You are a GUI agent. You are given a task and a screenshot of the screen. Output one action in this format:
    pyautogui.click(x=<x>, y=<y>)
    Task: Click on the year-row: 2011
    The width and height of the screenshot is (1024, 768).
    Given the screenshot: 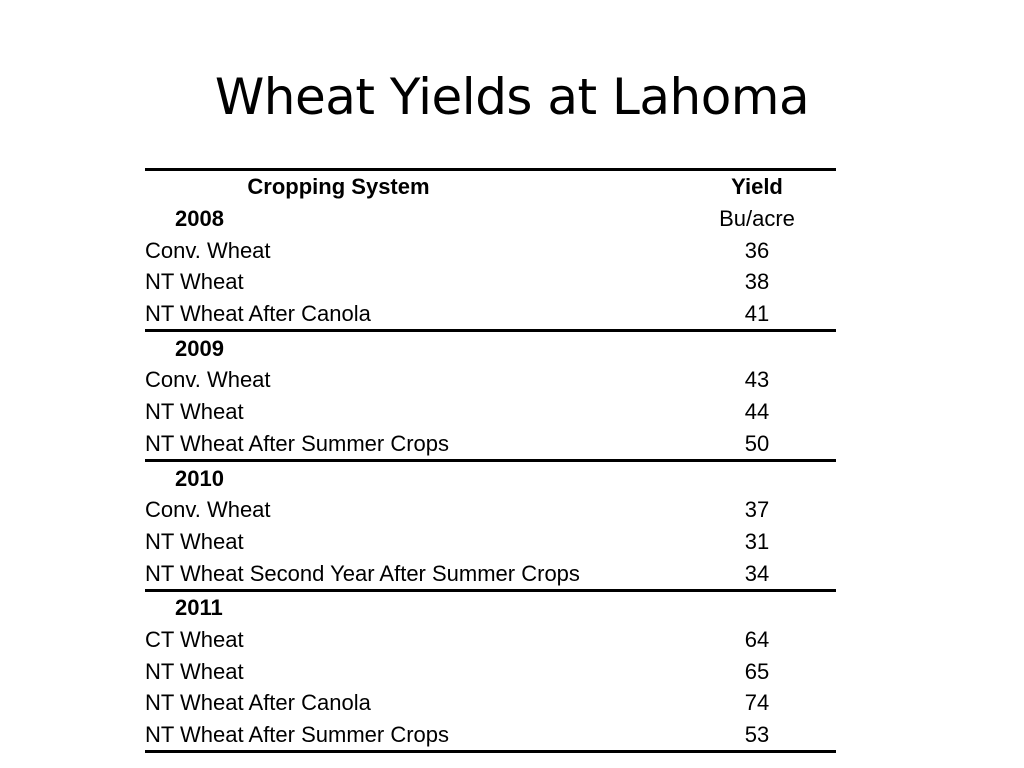 What is the action you would take?
    pyautogui.click(x=490, y=606)
    